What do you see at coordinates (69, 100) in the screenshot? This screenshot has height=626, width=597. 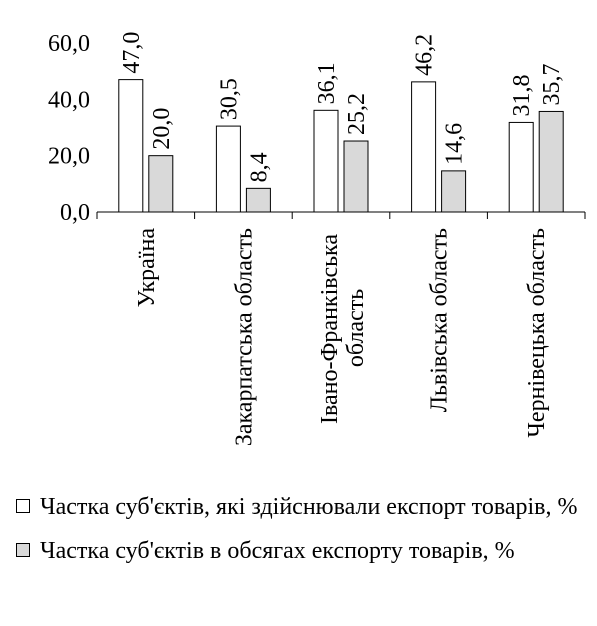 I see `y-tick-label: 40,0` at bounding box center [69, 100].